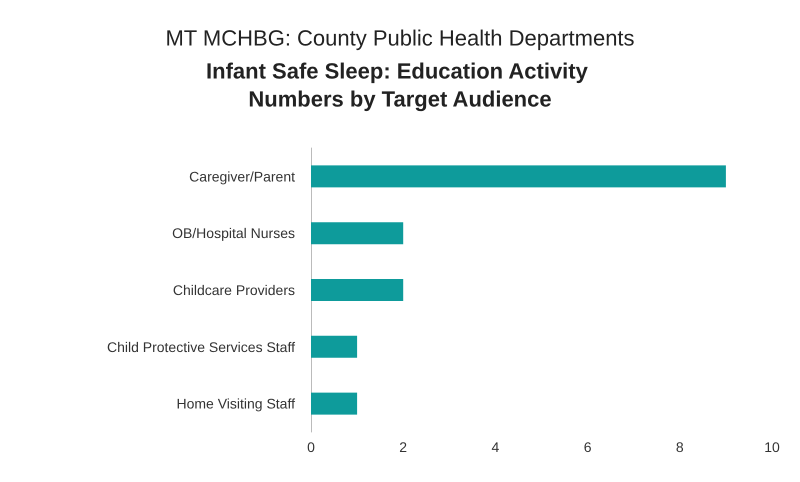  What do you see at coordinates (400, 85) in the screenshot?
I see `chart-subtitle: Infant Safe Sleep: Education Activity Numbers by Target Audience` at bounding box center [400, 85].